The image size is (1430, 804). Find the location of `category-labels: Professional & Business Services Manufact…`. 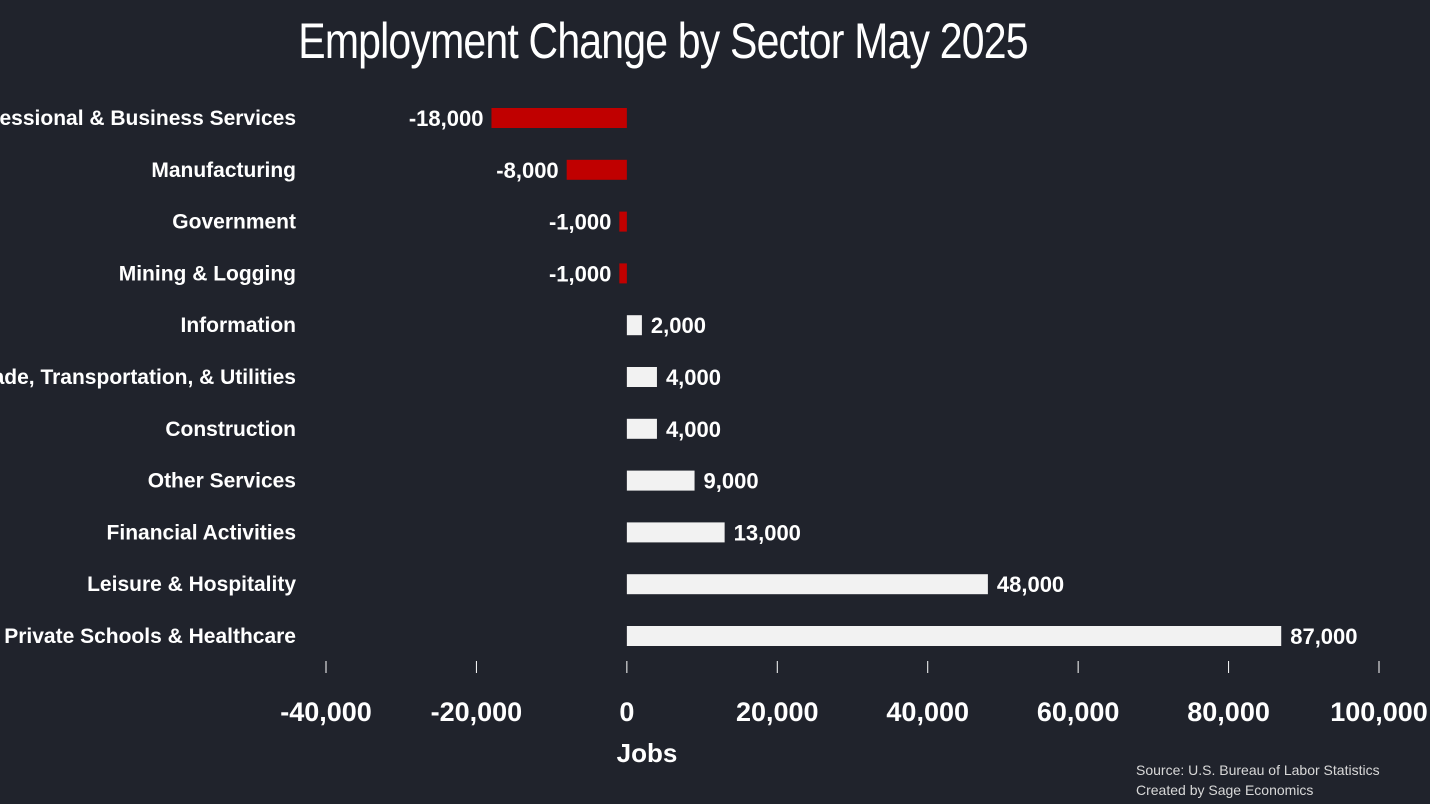

category-labels: Professional & Business Services Manufact… is located at coordinates (148, 377).